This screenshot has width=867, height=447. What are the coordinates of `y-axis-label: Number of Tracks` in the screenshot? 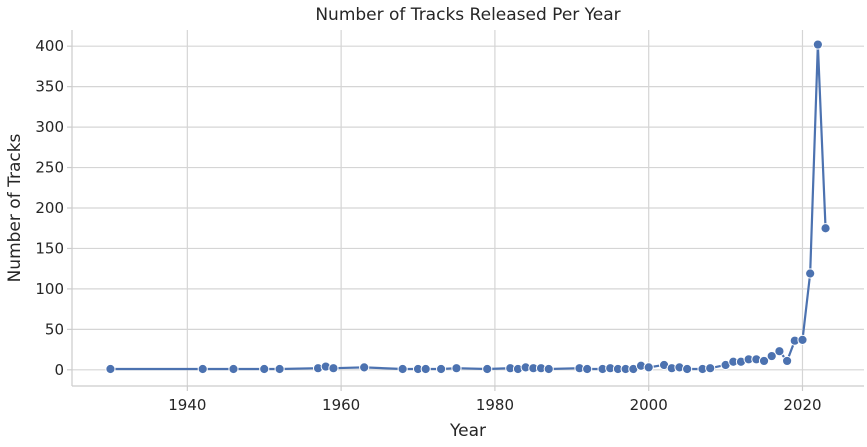 It's located at (15, 207).